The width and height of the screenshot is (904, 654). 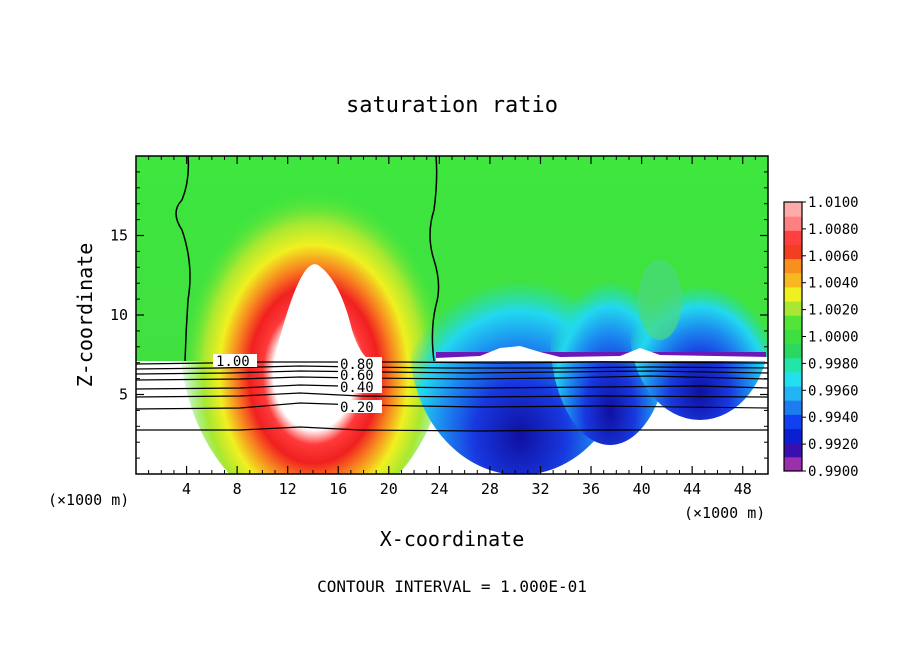 I want to click on y-tick-label: 10, so click(x=119, y=315).